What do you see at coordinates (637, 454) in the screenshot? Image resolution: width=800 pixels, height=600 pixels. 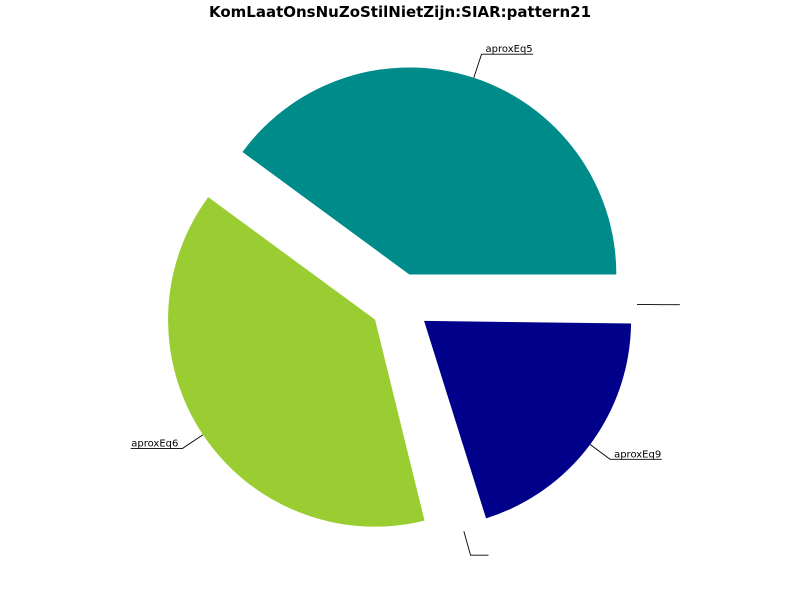 I see `slice-label-aproxEq9: aproxEq9` at bounding box center [637, 454].